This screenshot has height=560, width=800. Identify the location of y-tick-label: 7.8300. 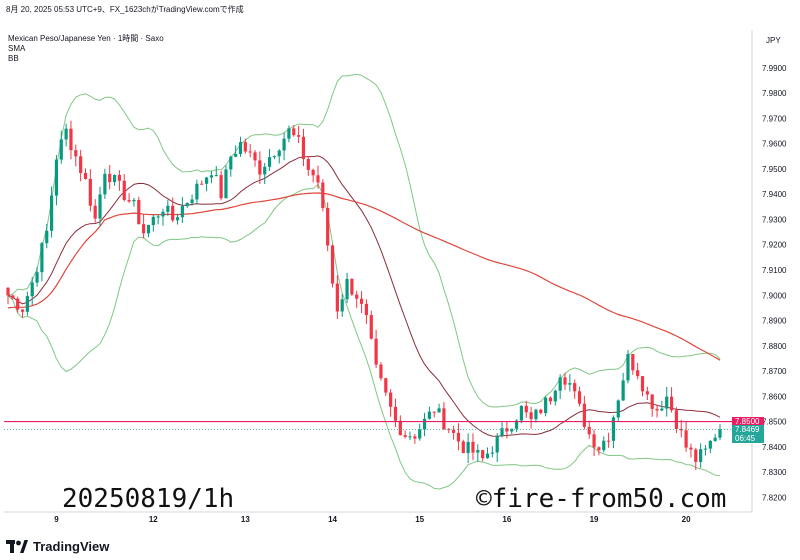
(774, 472).